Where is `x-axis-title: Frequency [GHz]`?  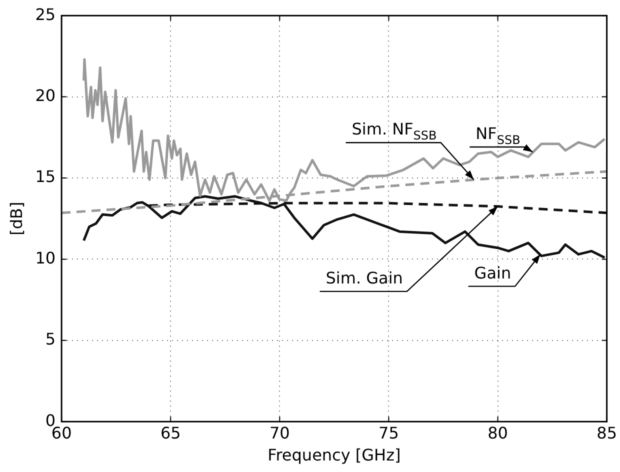
x-axis-title: Frequency [GHz] is located at coordinates (334, 455).